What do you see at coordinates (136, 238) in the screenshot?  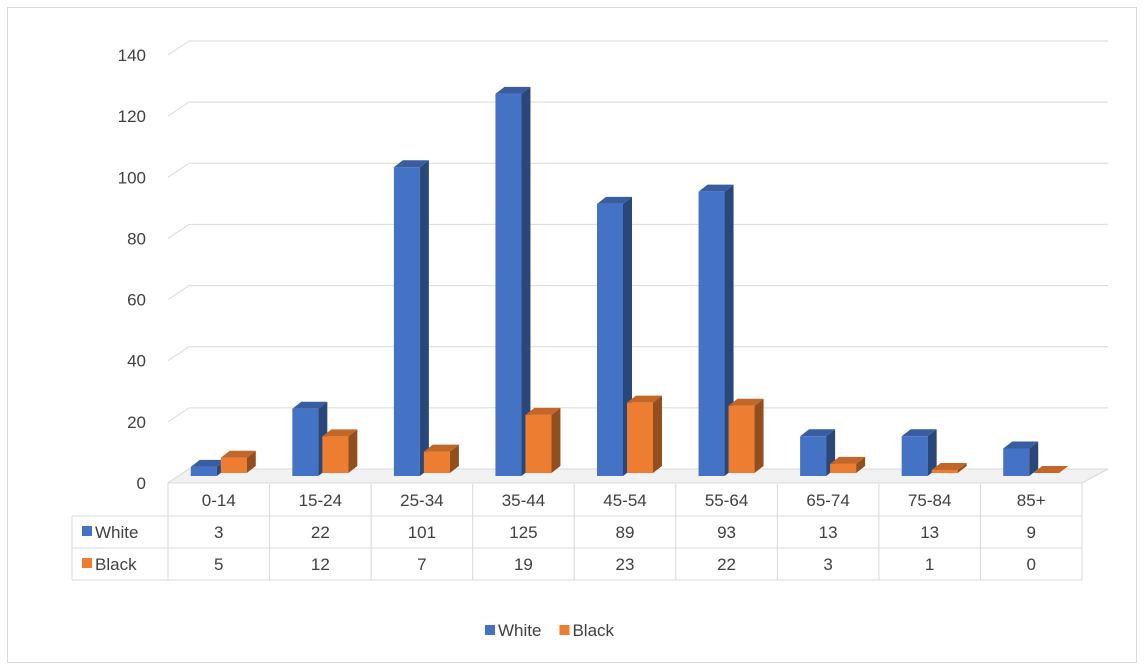 I see `y-tick-label-4: 80` at bounding box center [136, 238].